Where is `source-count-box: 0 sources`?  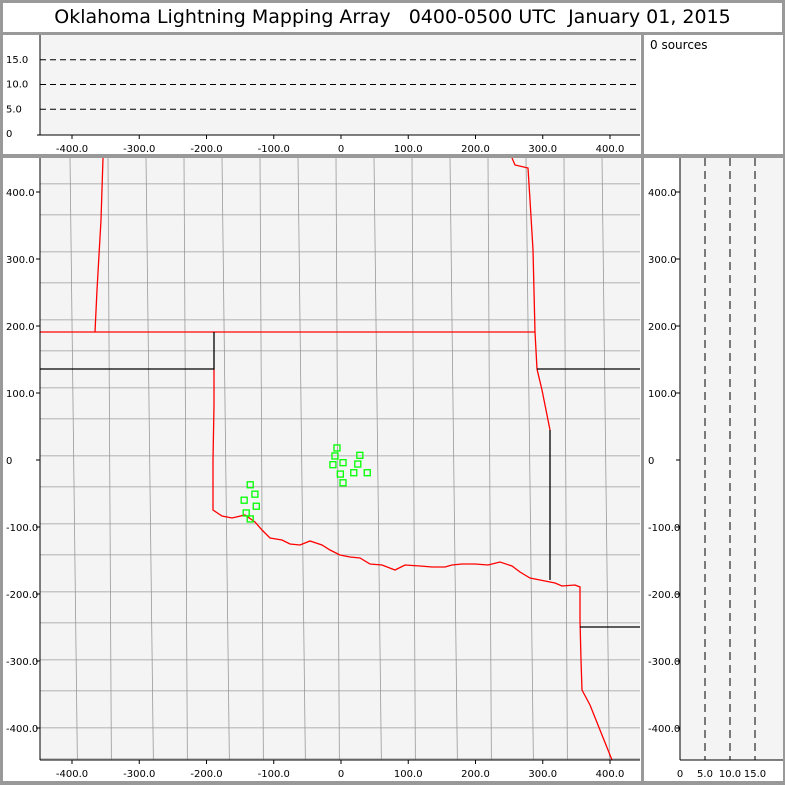 source-count-box: 0 sources is located at coordinates (713, 94).